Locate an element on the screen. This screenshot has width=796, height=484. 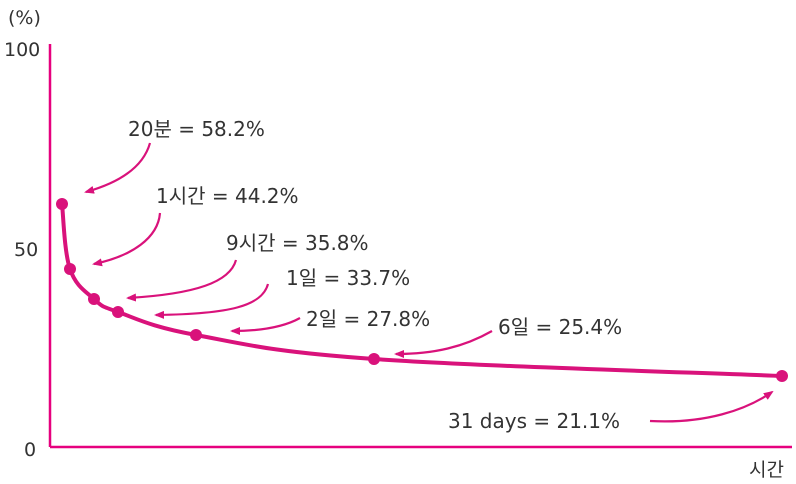
data-label: 20분 = 58.2% is located at coordinates (196, 129).